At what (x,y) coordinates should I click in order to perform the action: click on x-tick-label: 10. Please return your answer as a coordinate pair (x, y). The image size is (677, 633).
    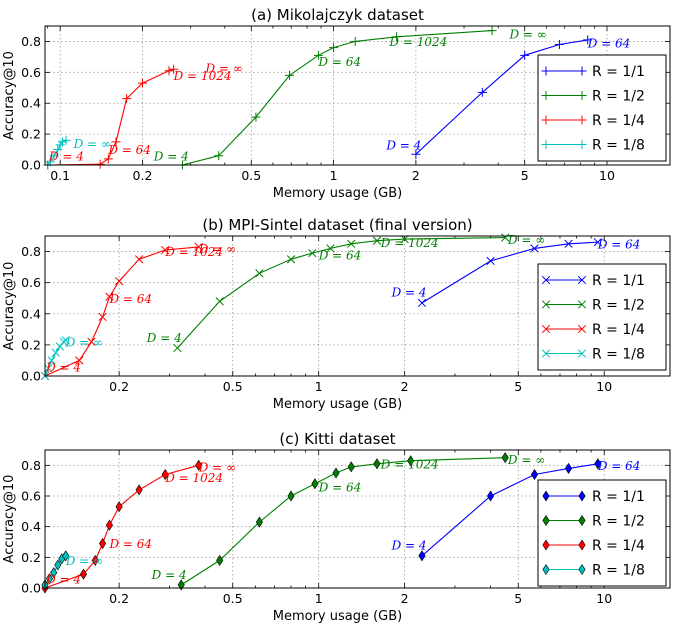
    Looking at the image, I should click on (604, 386).